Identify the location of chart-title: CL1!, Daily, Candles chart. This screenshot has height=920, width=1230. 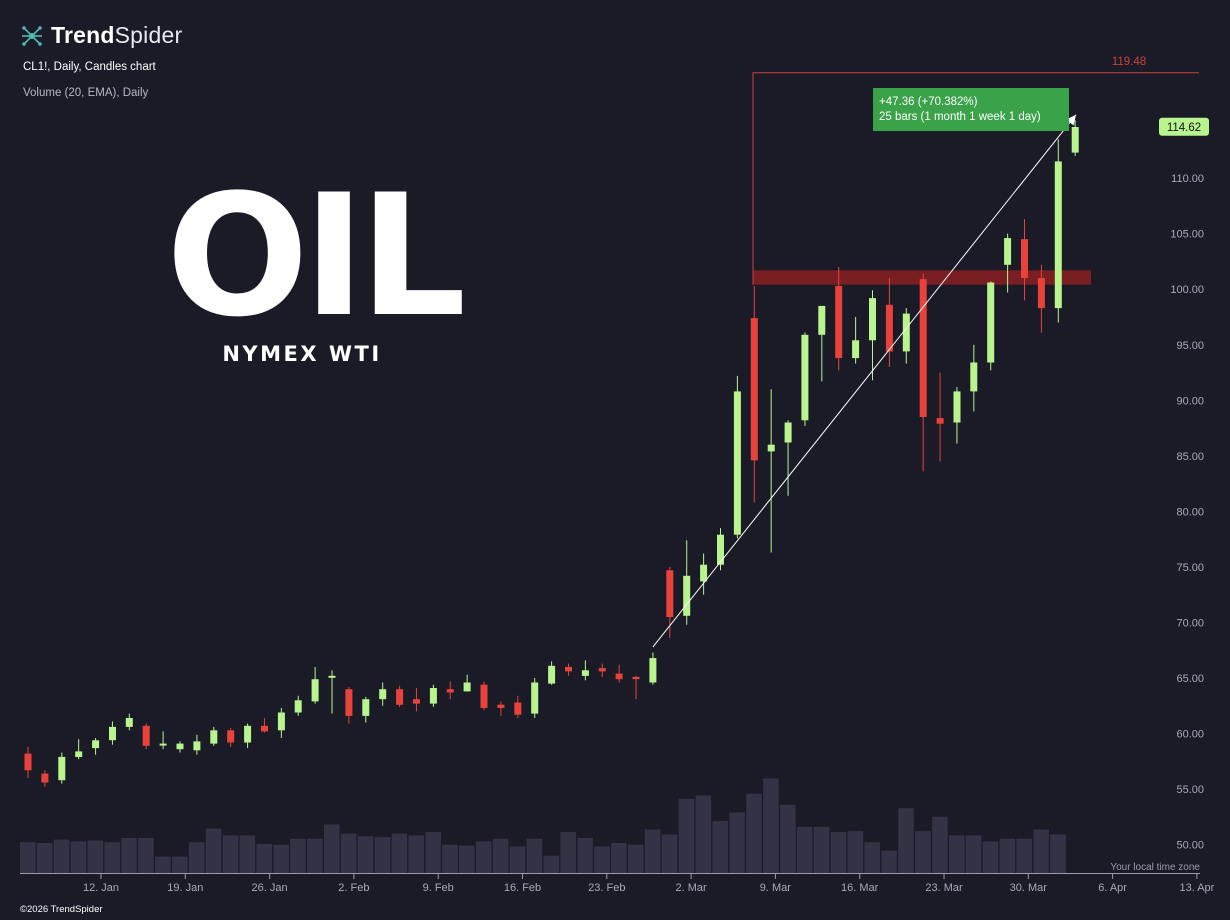
(89, 67).